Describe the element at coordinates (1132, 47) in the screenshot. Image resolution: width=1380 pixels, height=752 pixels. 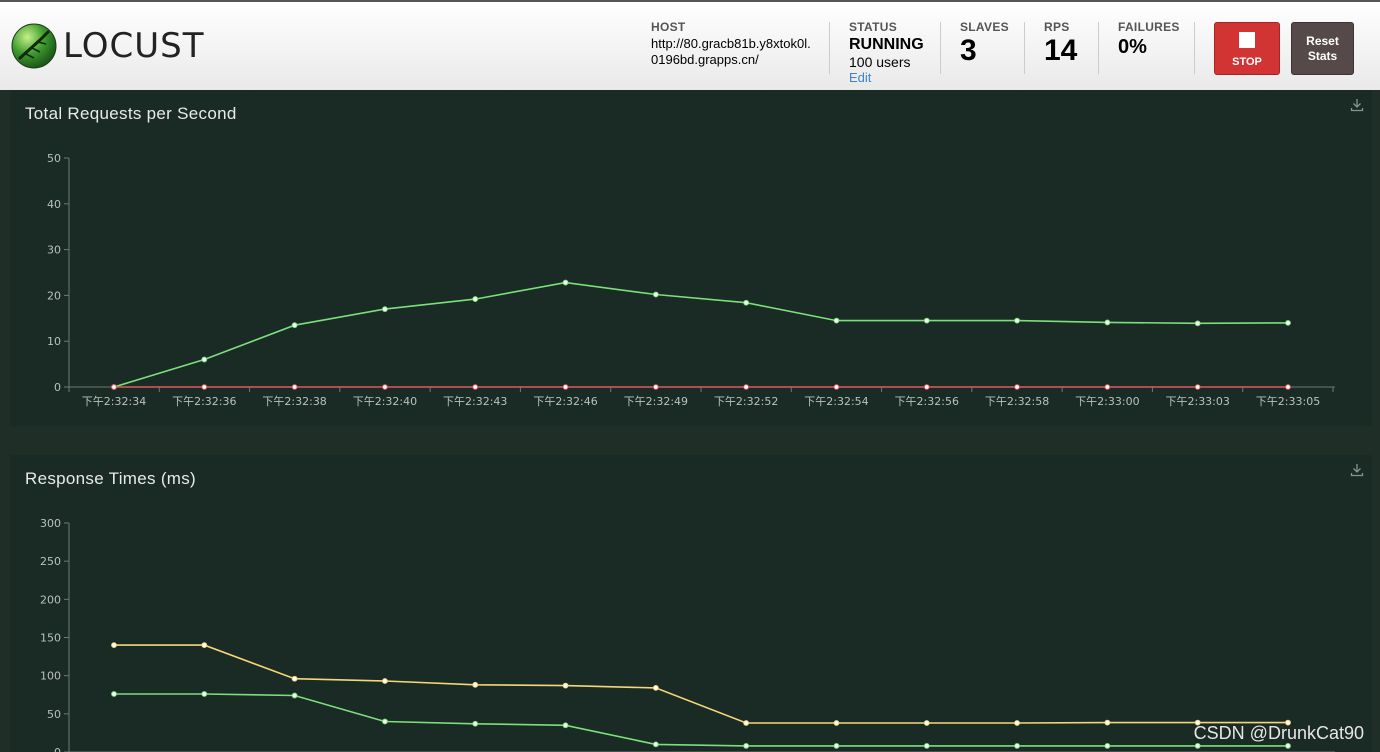
I see `failures-value: 0%` at that location.